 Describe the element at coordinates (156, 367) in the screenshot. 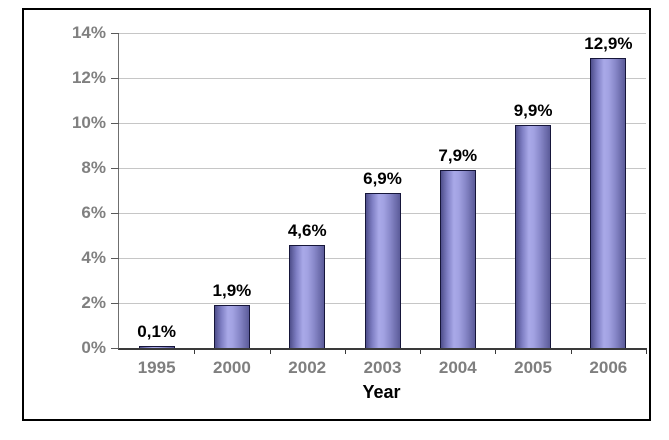

I see `x-tick-label: 1995` at that location.